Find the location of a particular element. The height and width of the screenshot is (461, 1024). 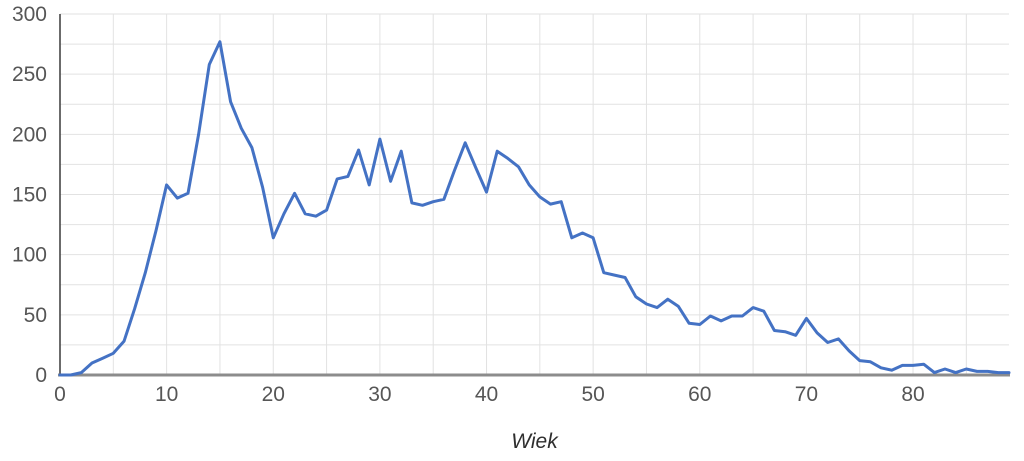

x-tick-label: 30 is located at coordinates (379, 394).